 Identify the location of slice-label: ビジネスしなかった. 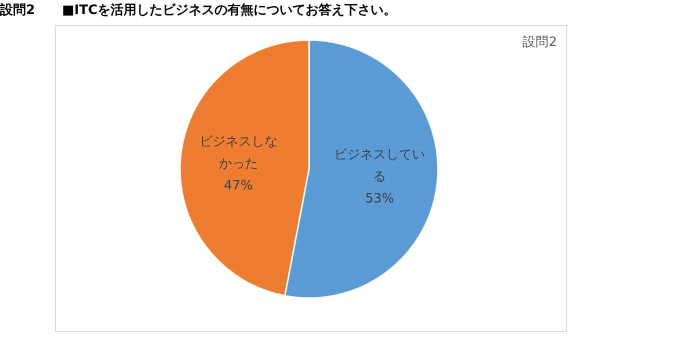
(238, 153).